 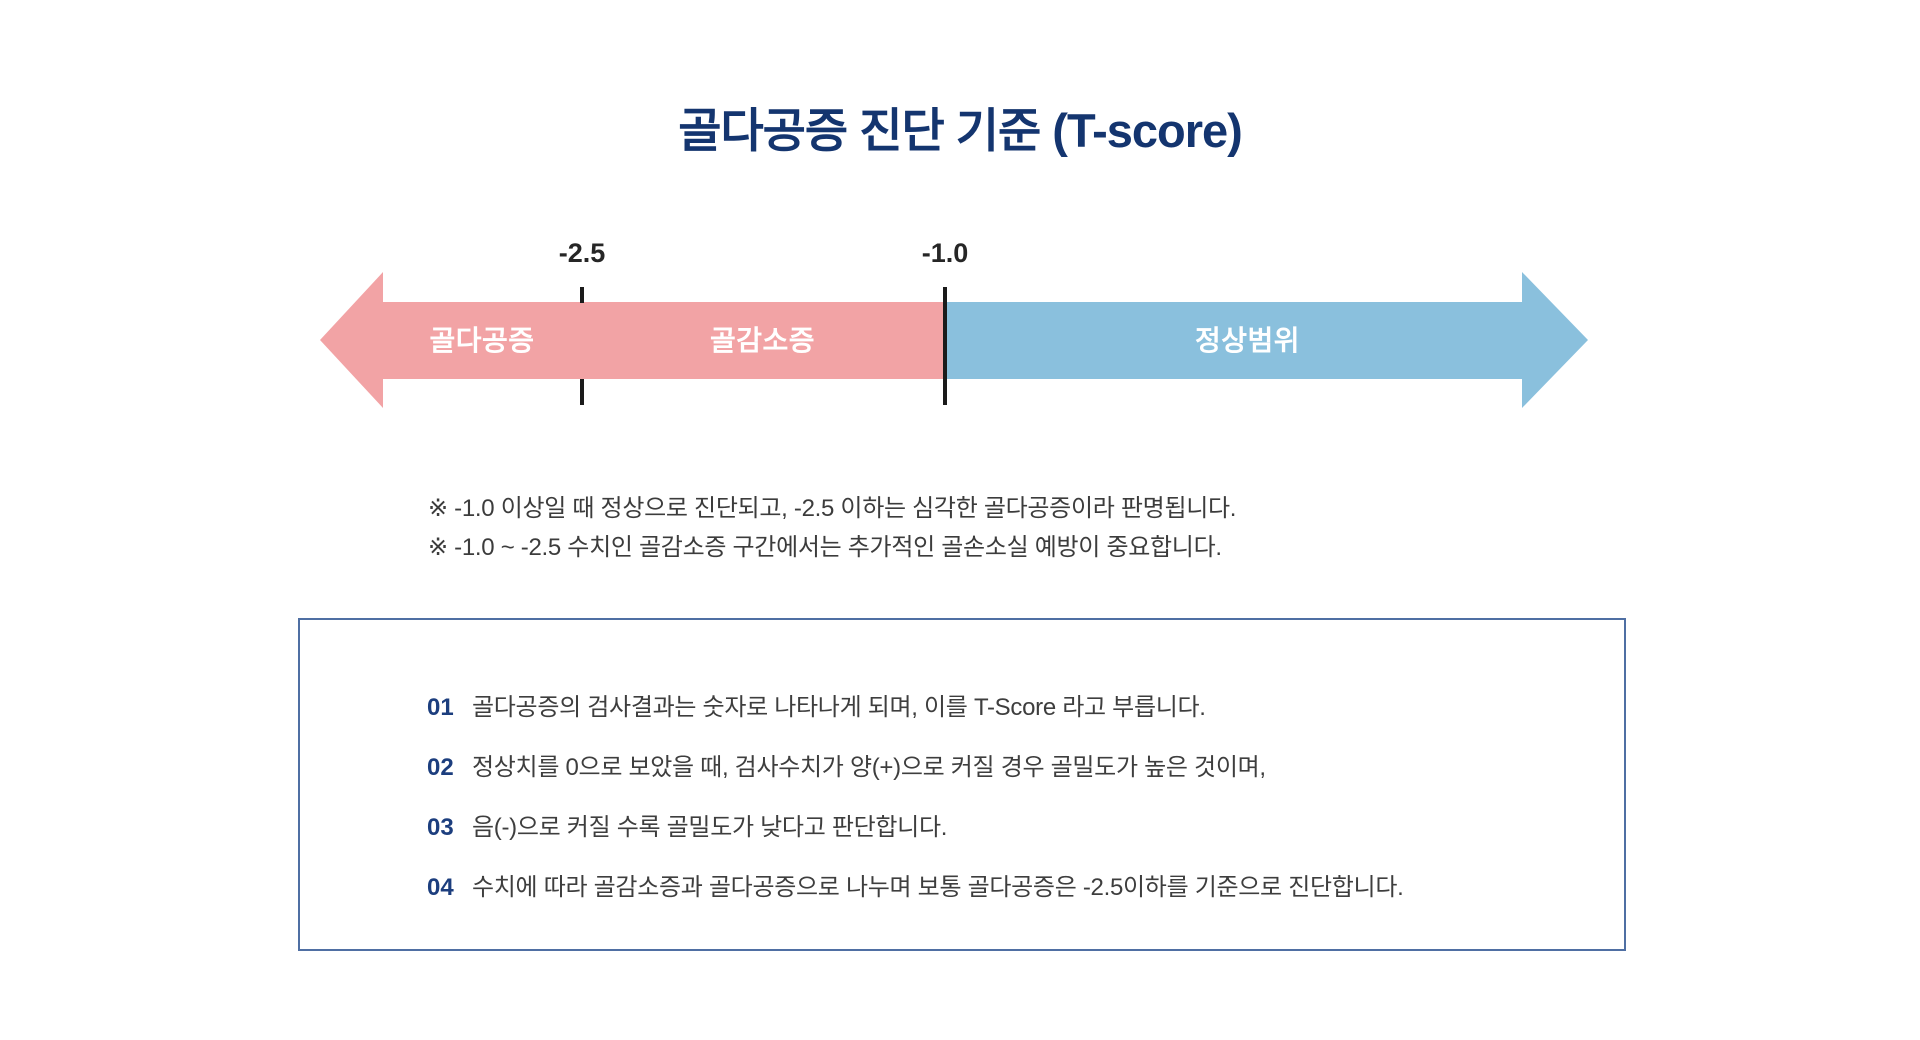 What do you see at coordinates (1247, 340) in the screenshot?
I see `segment-label-normal: 정상범위` at bounding box center [1247, 340].